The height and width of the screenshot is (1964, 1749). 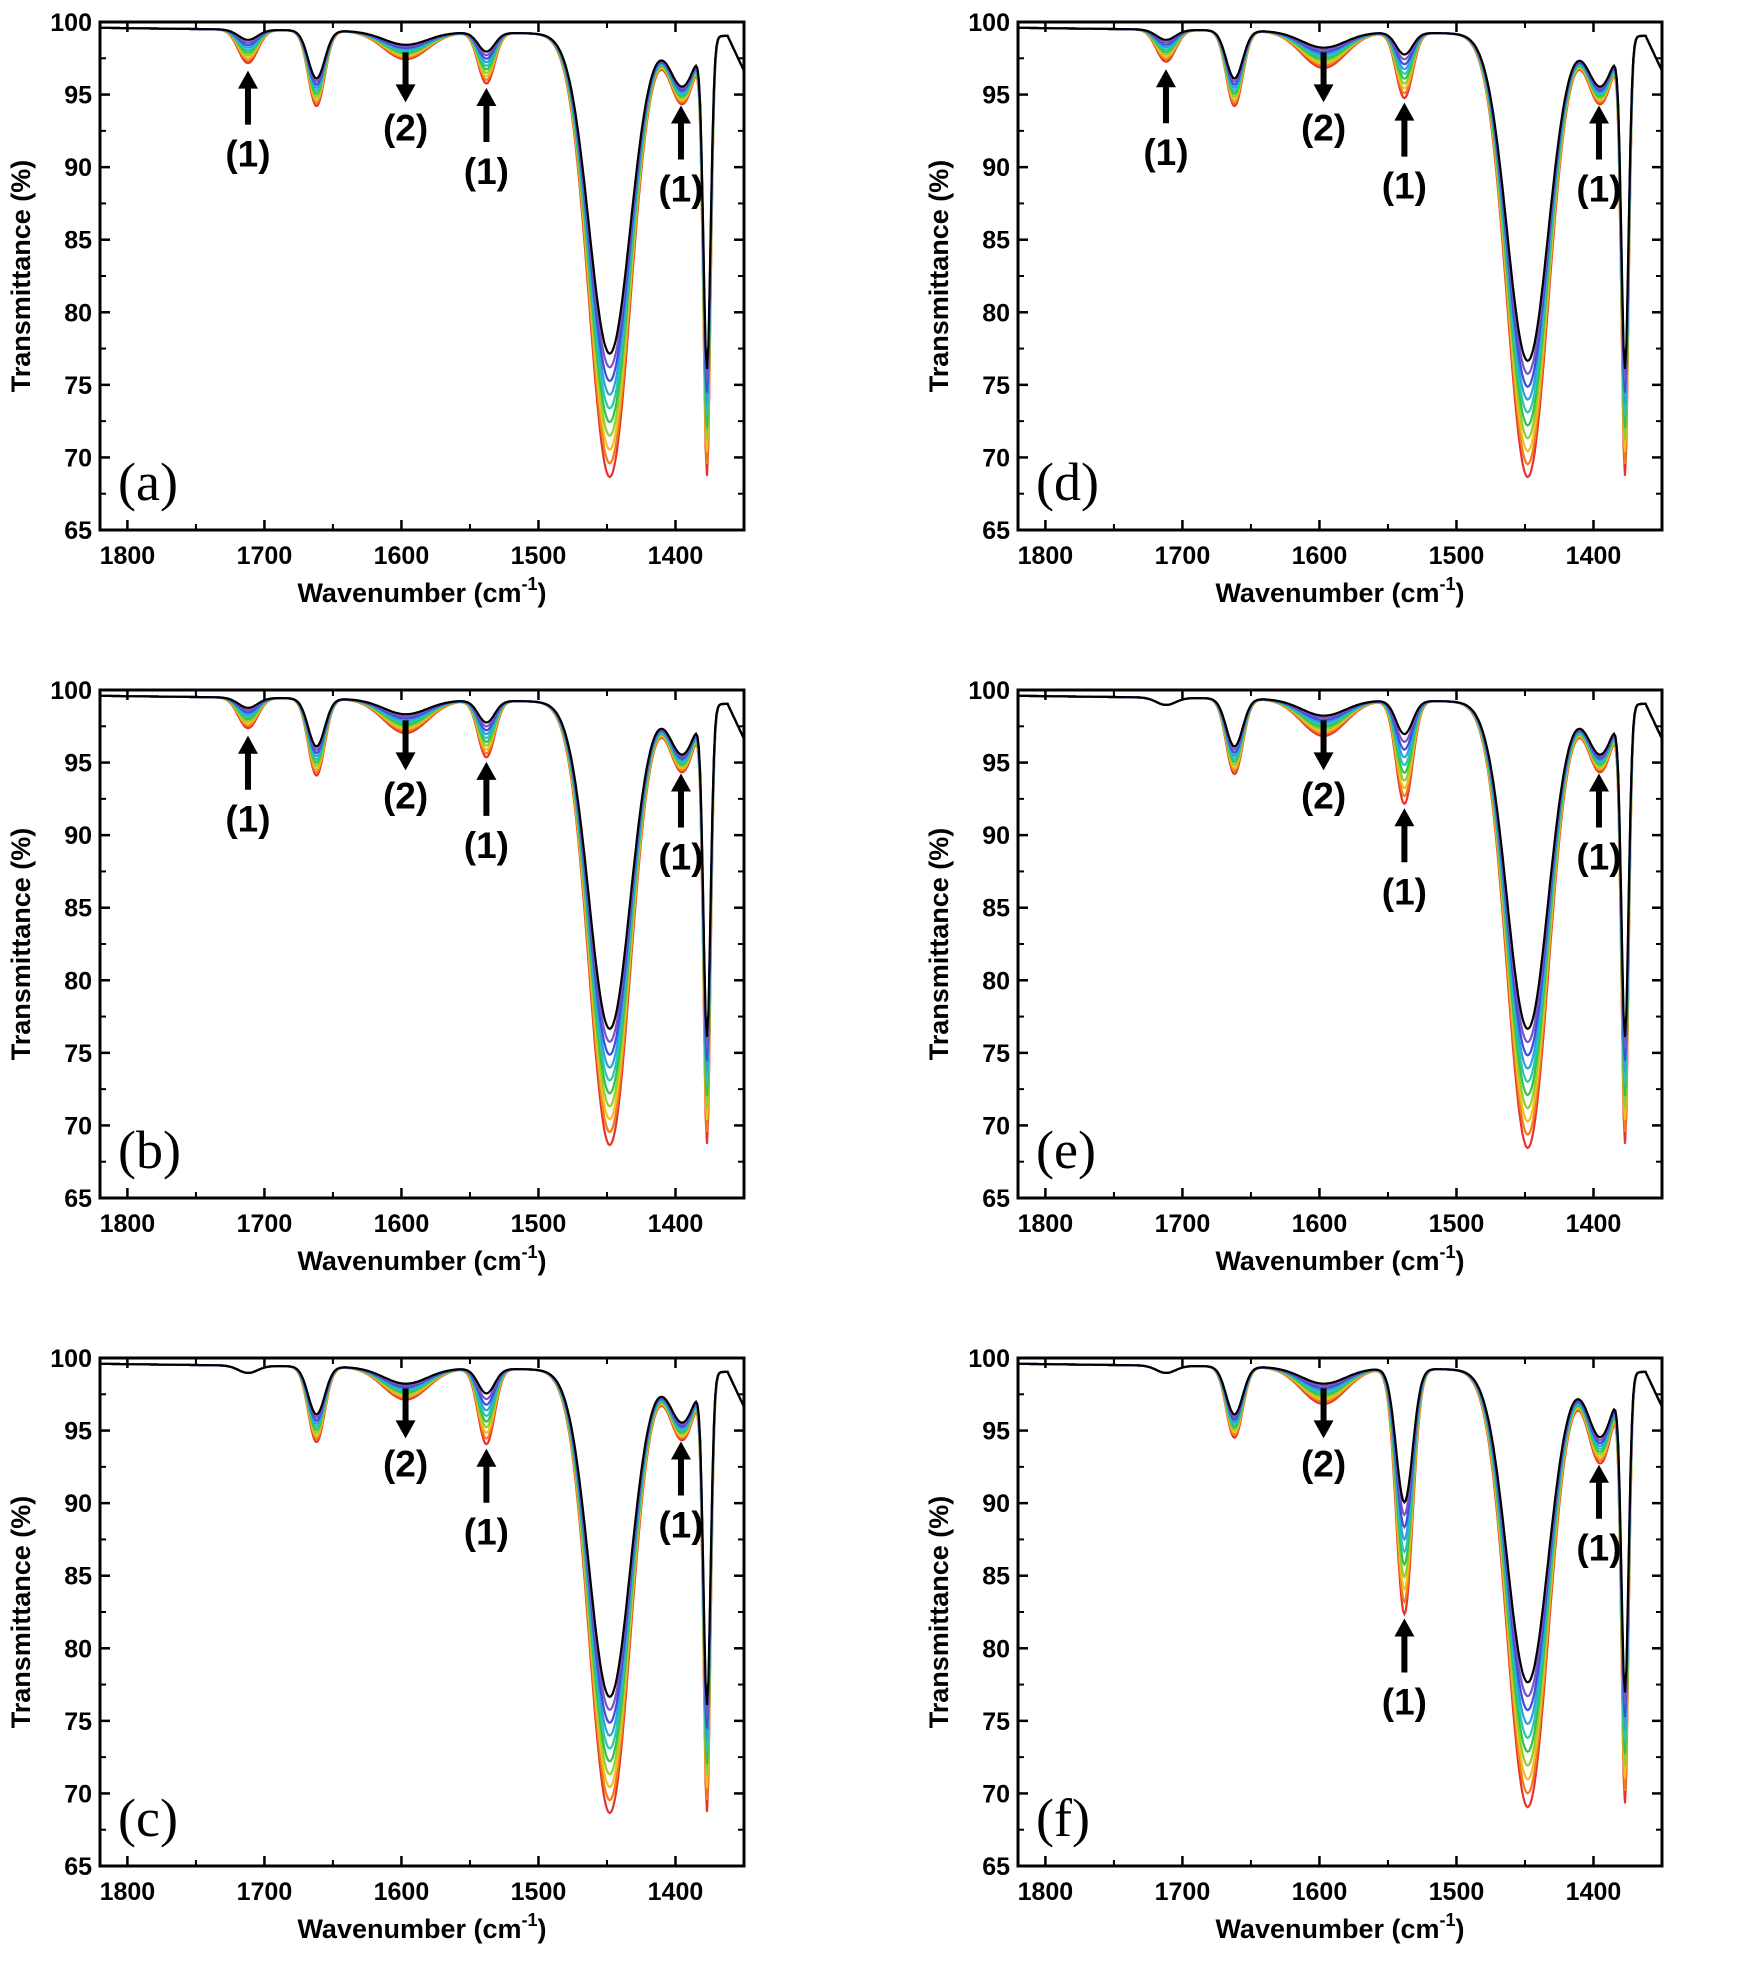 I want to click on panel-label: (e), so click(x=1066, y=1150).